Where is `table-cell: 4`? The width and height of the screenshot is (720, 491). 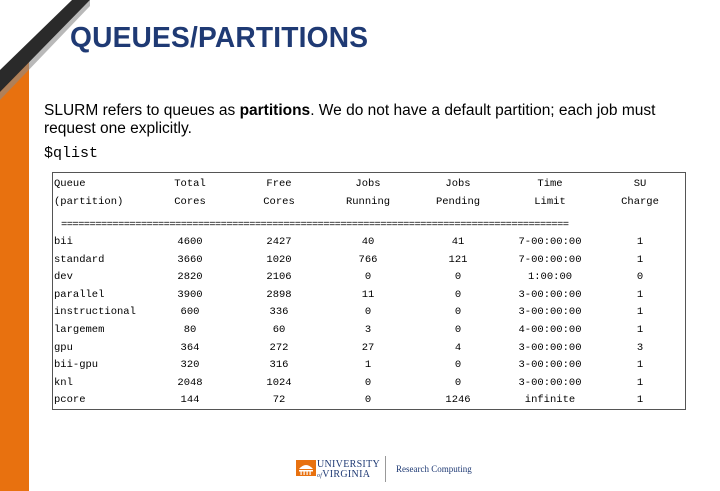
table-cell: 4 is located at coordinates (458, 347).